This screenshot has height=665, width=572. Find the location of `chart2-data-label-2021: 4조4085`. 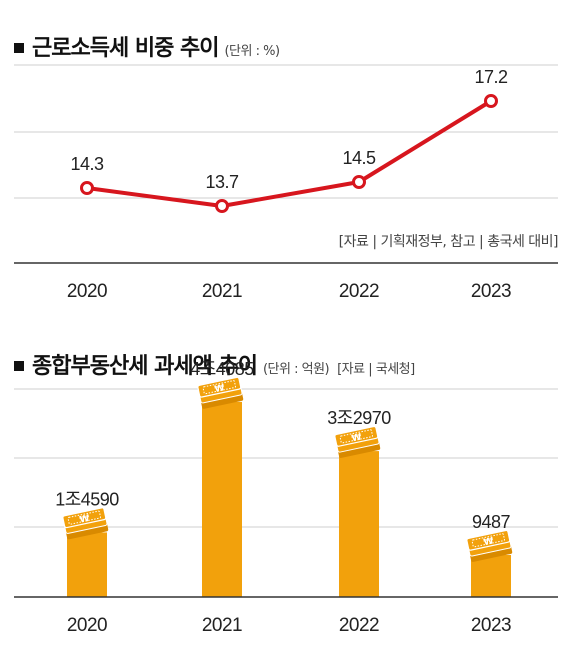

chart2-data-label-2021: 4조4085 is located at coordinates (222, 369).